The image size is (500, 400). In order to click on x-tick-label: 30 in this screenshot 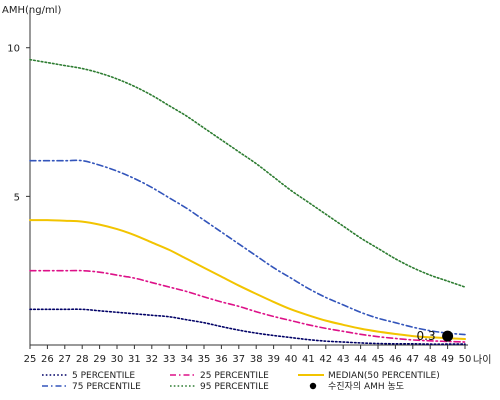, I will do `click(117, 359)`.